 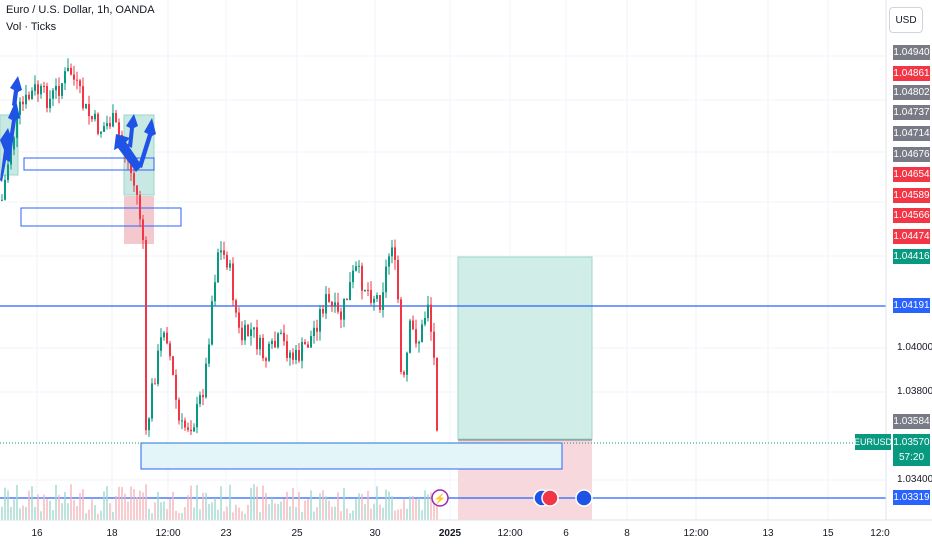 I want to click on time-axis-label: 12:0, so click(x=880, y=533).